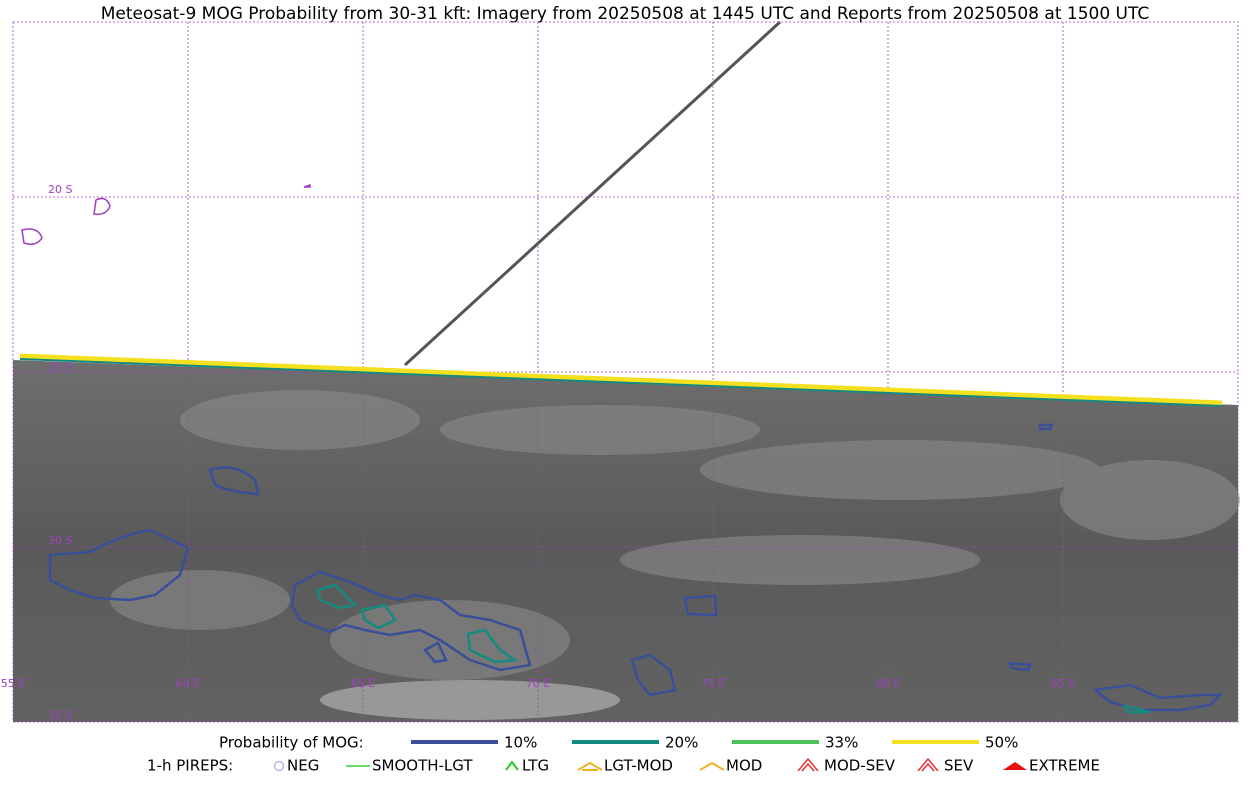 Image resolution: width=1250 pixels, height=786 pixels. I want to click on mog-20-contours, so click(733, 648).